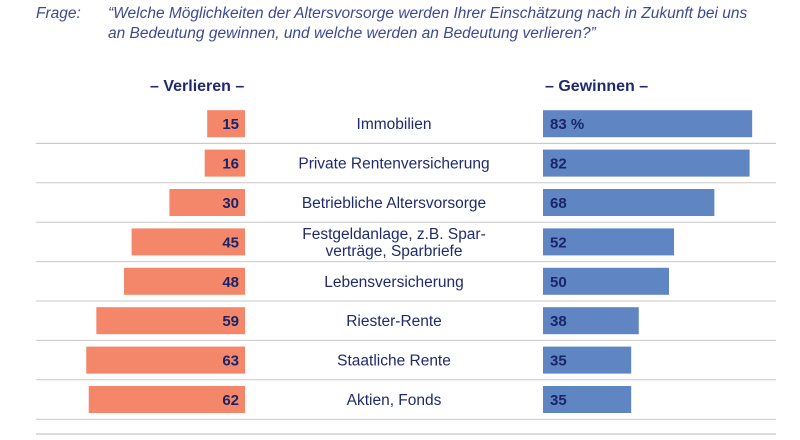 This screenshot has height=440, width=800. I want to click on category-label: Staatliche Rente, so click(394, 361).